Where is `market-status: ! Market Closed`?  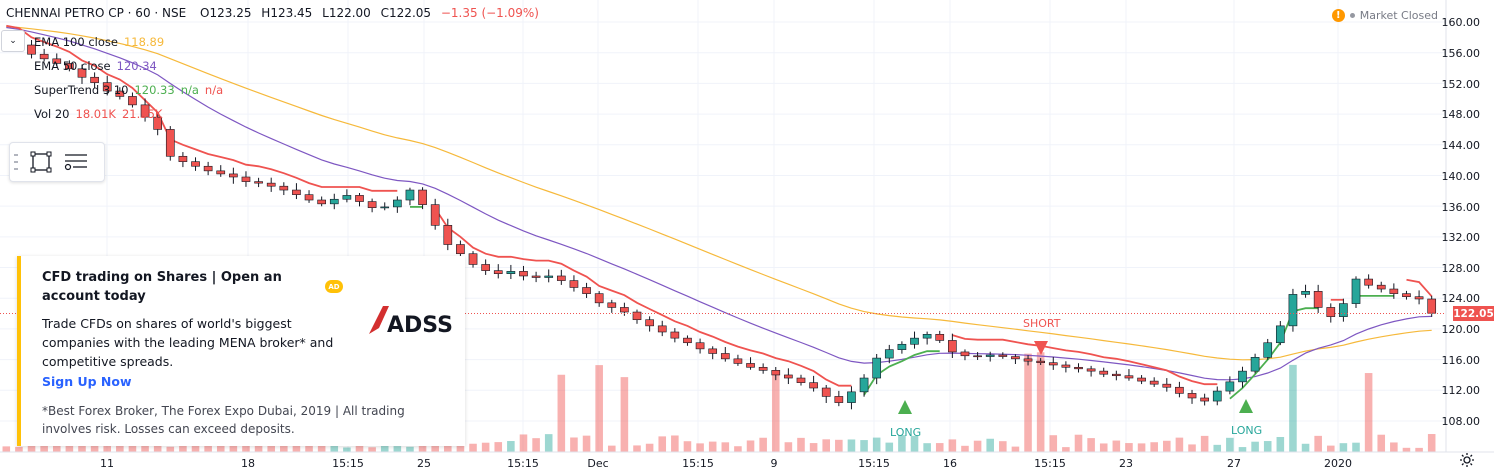 market-status: ! Market Closed is located at coordinates (1384, 15).